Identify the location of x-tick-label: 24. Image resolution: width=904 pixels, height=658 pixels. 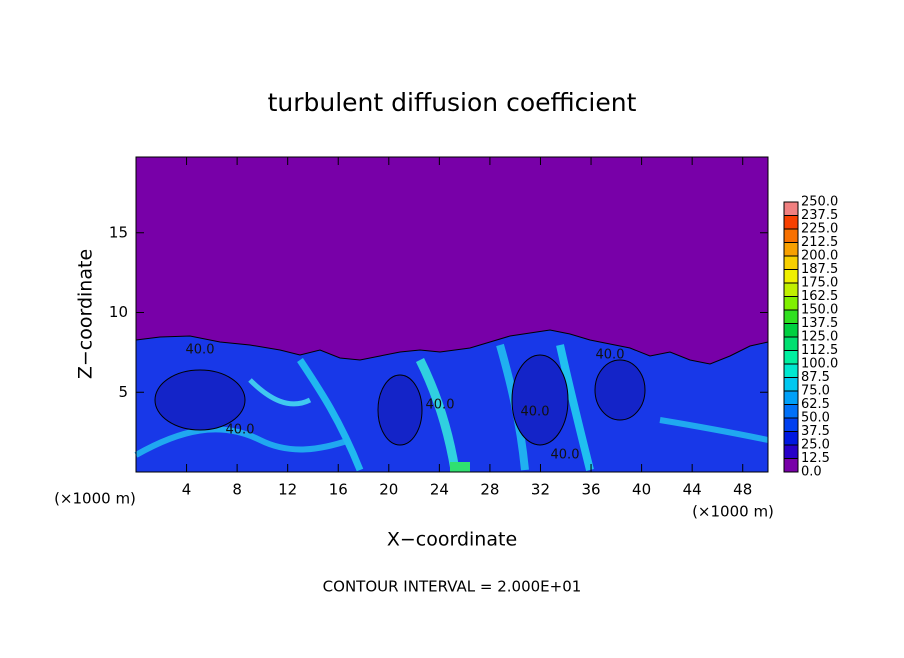
(439, 490).